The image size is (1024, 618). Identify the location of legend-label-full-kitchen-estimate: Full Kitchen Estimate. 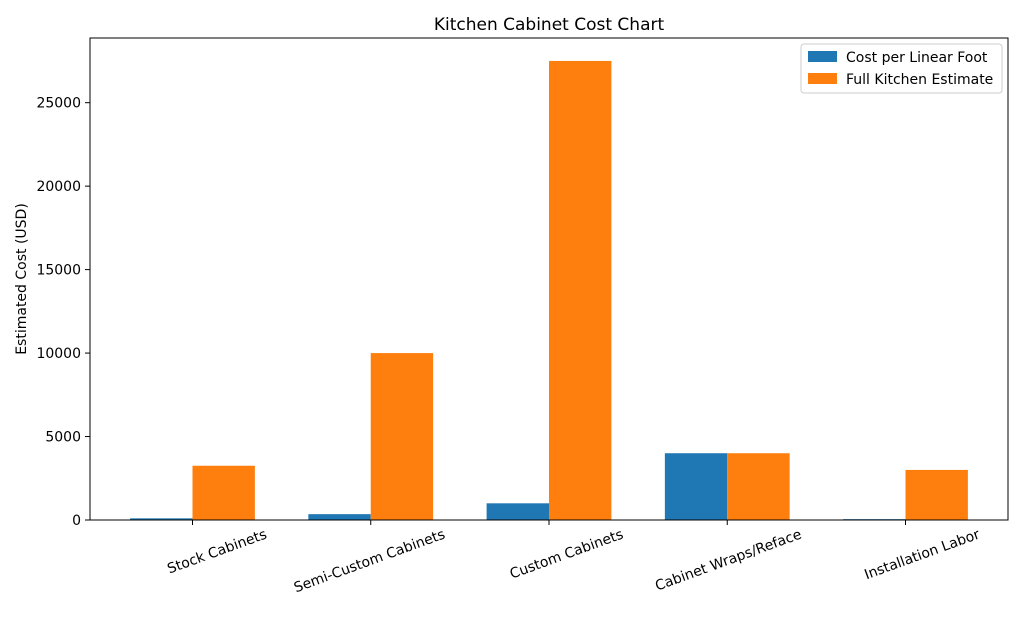
(919, 80).